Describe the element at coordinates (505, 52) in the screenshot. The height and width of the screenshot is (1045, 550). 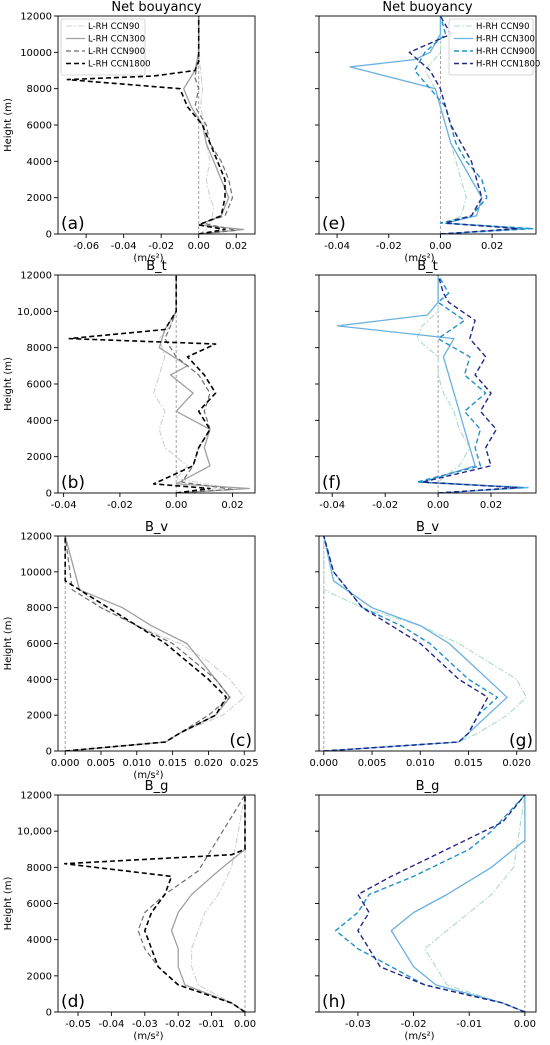
I see `legend-entry: H-RH CCN900` at that location.